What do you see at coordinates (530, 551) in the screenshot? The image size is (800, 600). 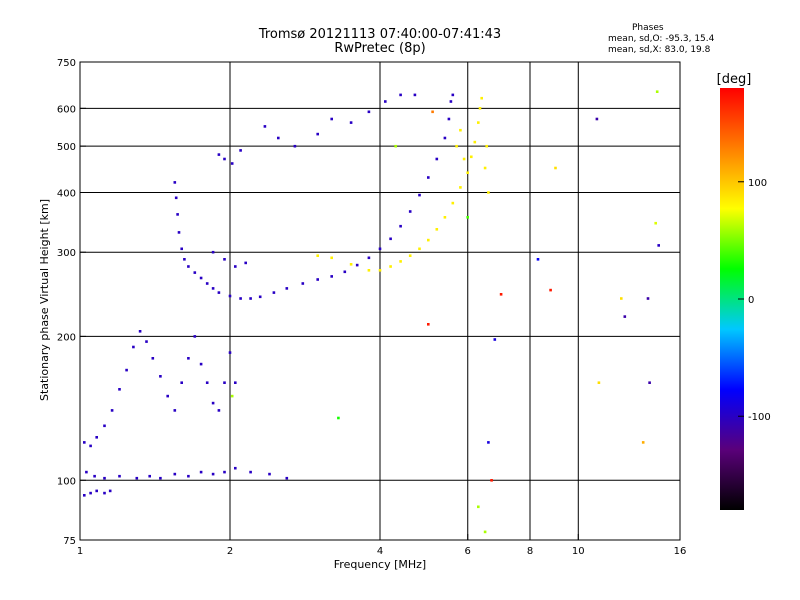 I see `x-tick-label: 8` at bounding box center [530, 551].